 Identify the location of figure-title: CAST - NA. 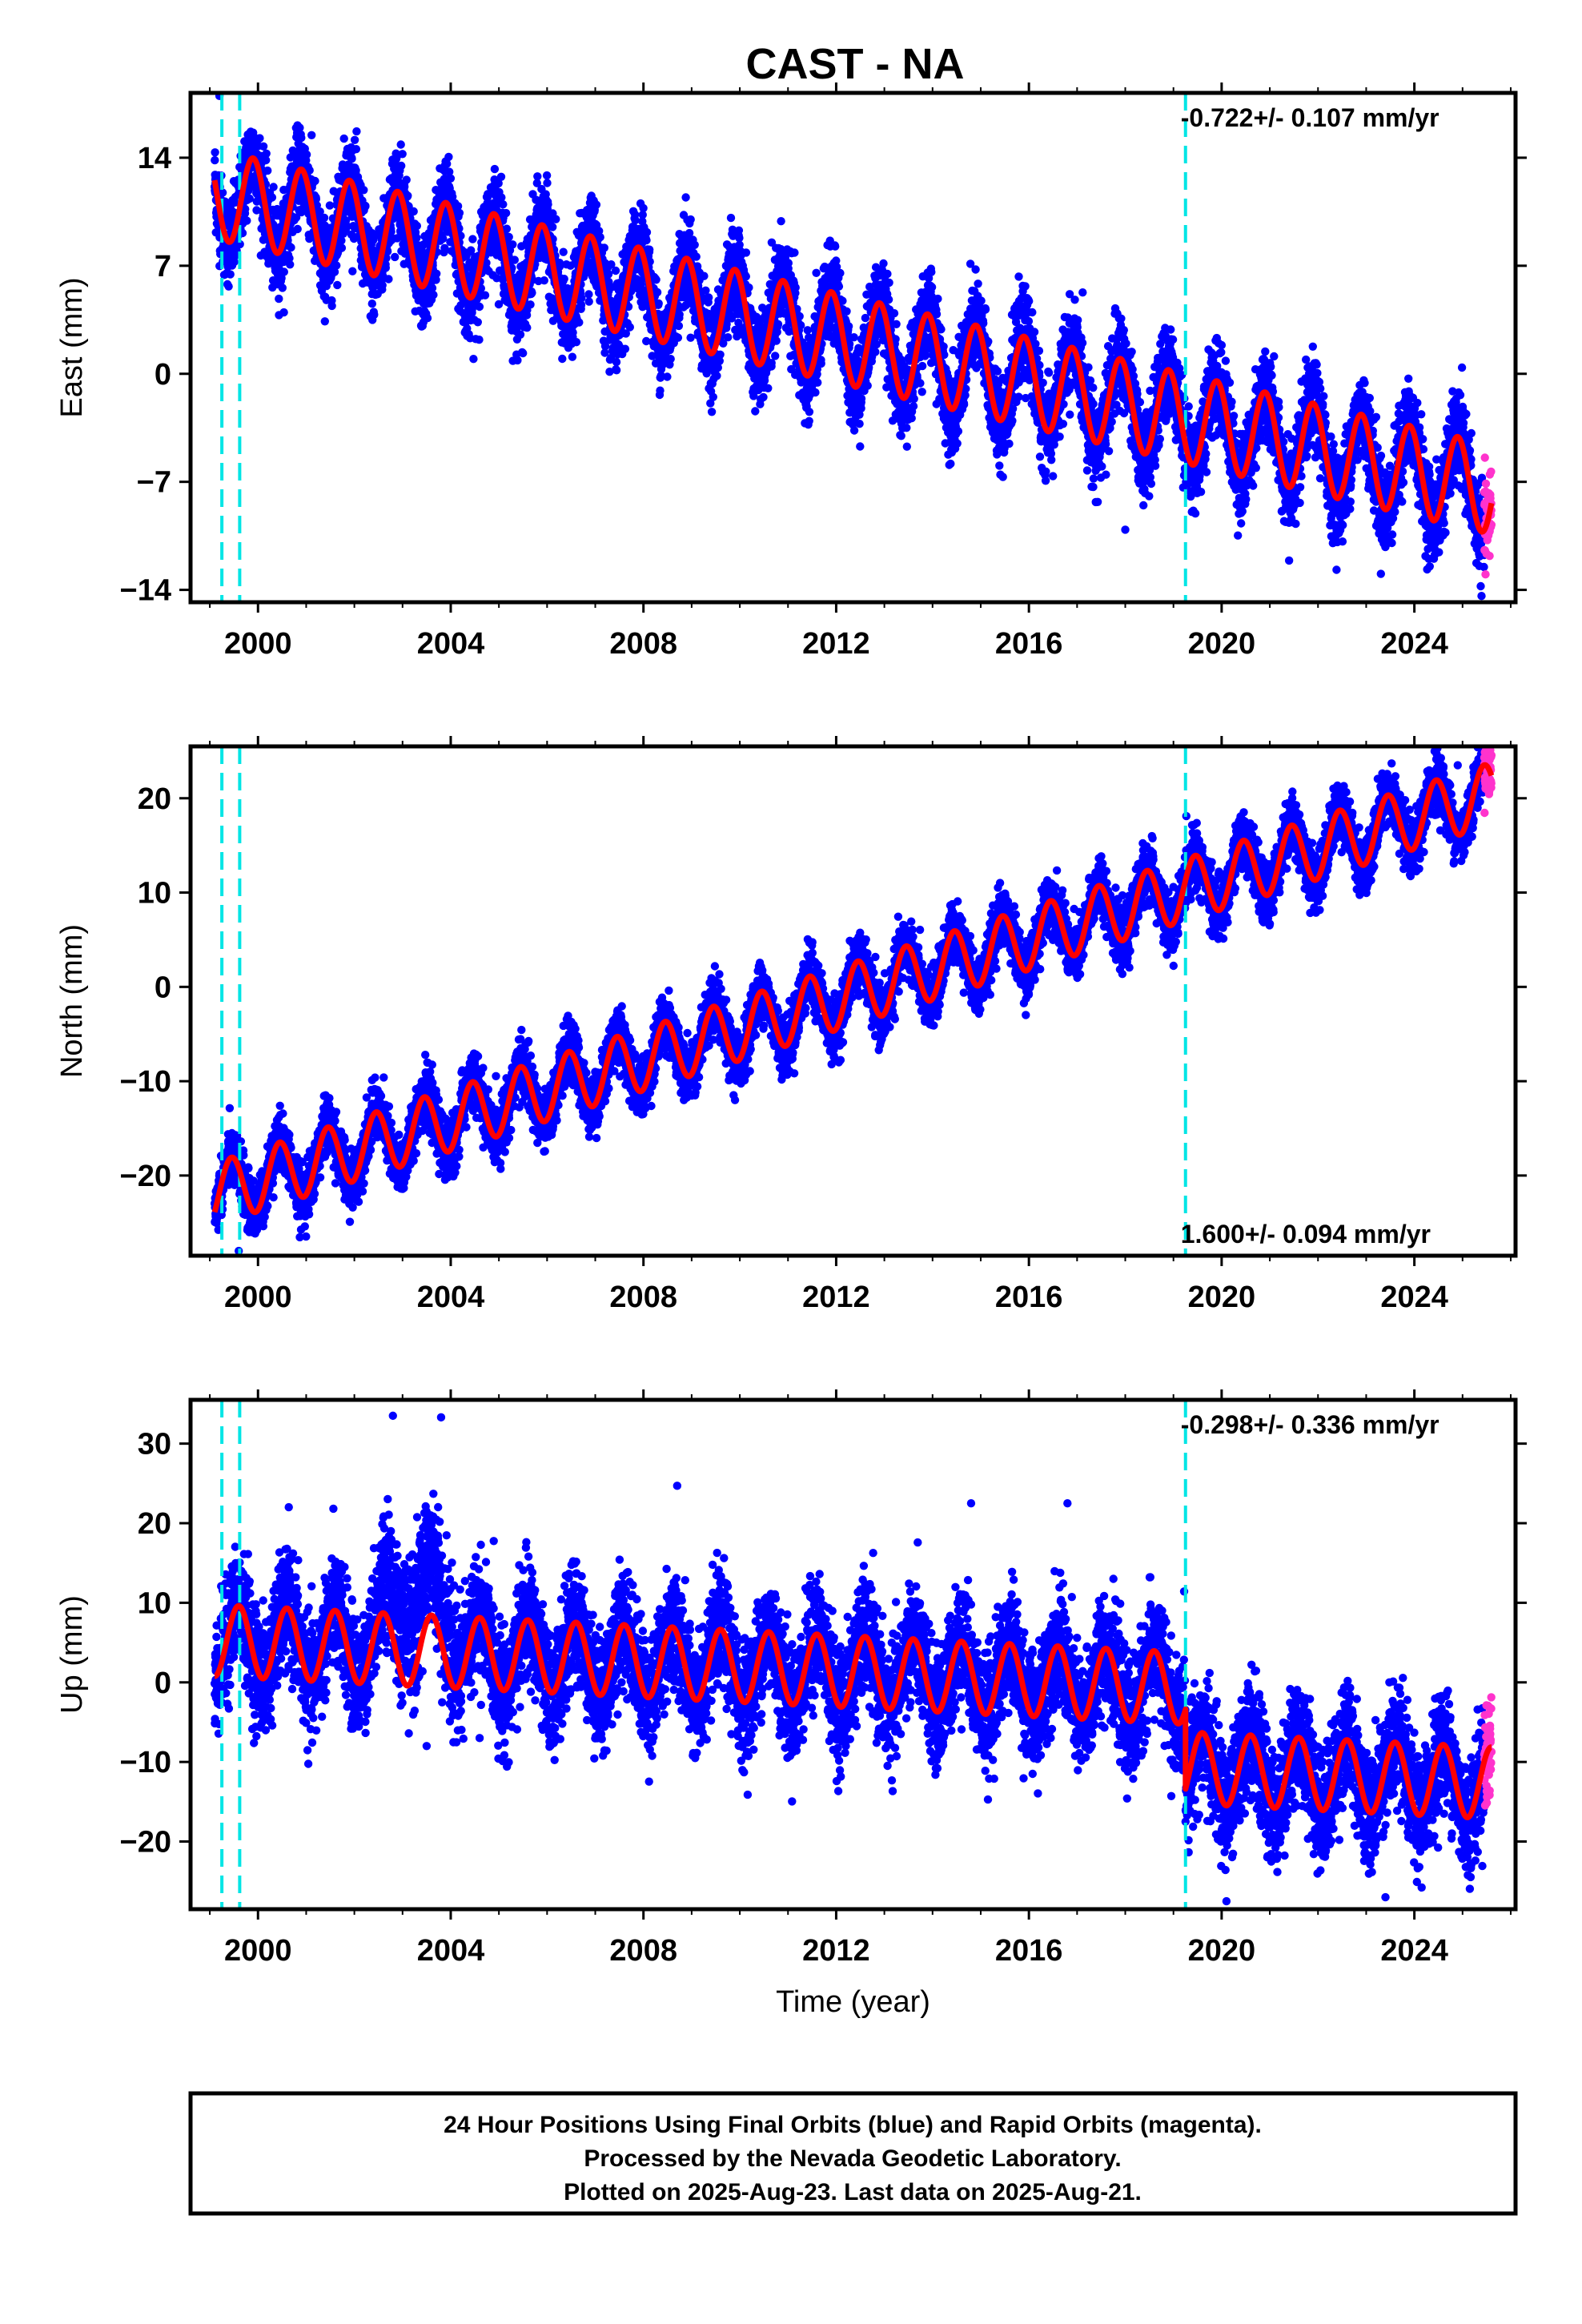
(855, 64).